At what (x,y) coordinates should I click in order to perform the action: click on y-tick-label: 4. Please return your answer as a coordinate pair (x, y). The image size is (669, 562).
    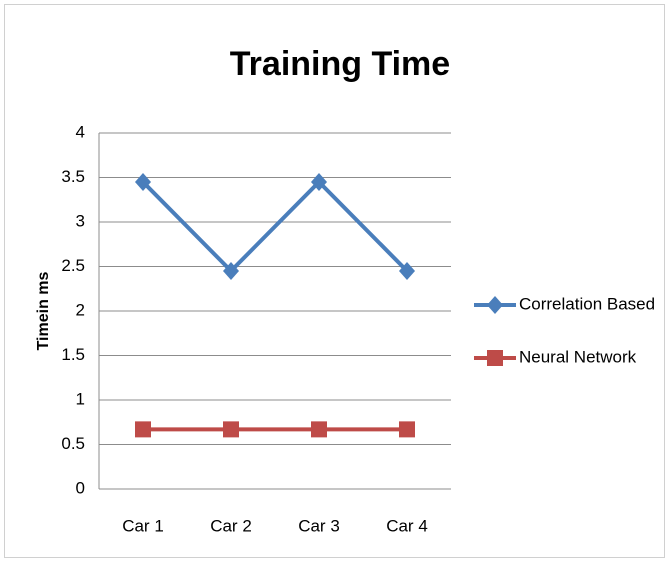
    Looking at the image, I should click on (80, 131).